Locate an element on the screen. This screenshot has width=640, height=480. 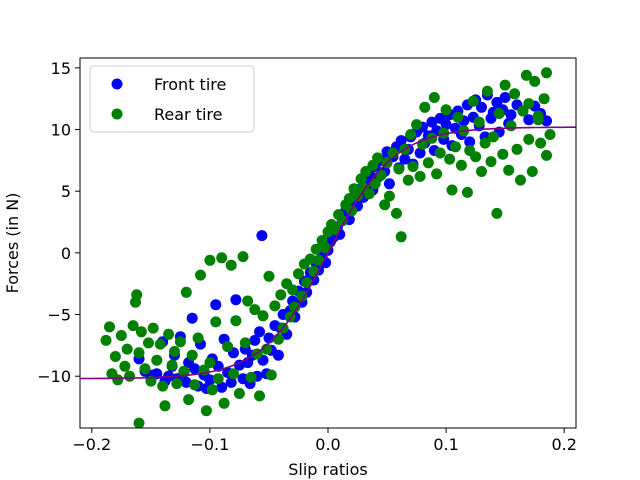
y-axis-ticks: −10 −5 0 5 10 15 is located at coordinates (58, 222).